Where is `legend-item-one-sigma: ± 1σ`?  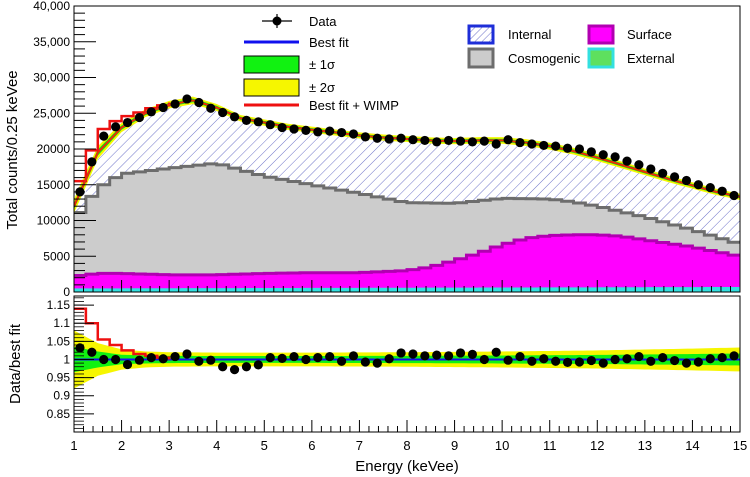
legend-item-one-sigma: ± 1σ is located at coordinates (289, 64).